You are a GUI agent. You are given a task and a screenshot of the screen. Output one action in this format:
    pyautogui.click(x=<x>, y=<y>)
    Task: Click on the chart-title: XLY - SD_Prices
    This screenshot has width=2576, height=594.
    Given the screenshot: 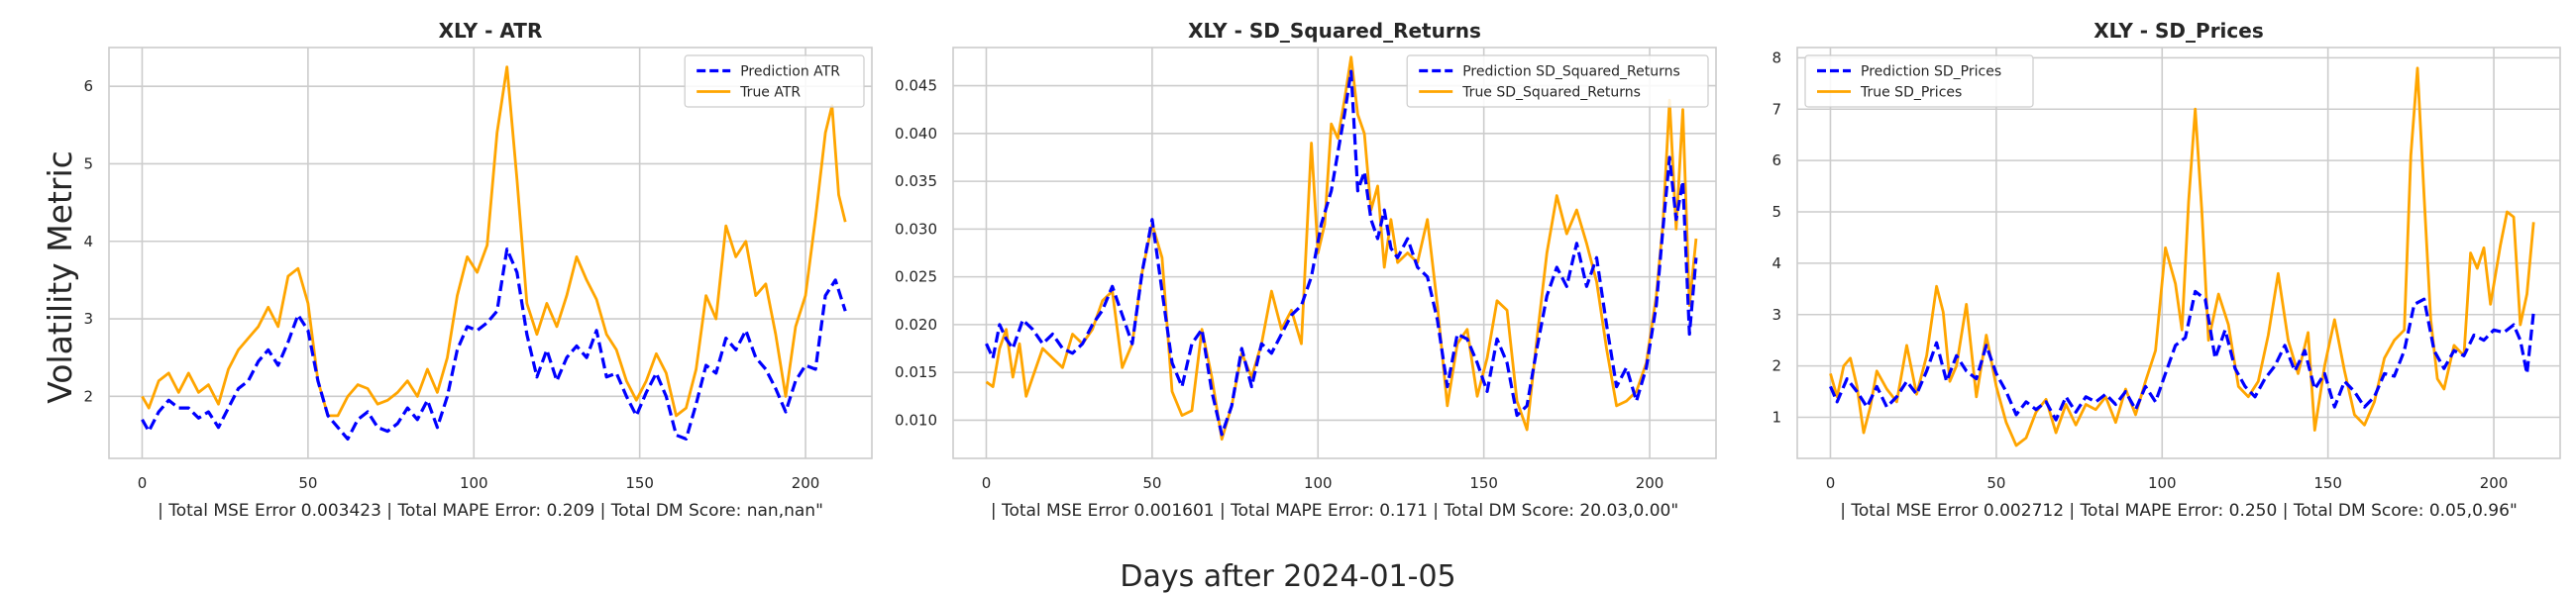 What is the action you would take?
    pyautogui.click(x=2178, y=31)
    